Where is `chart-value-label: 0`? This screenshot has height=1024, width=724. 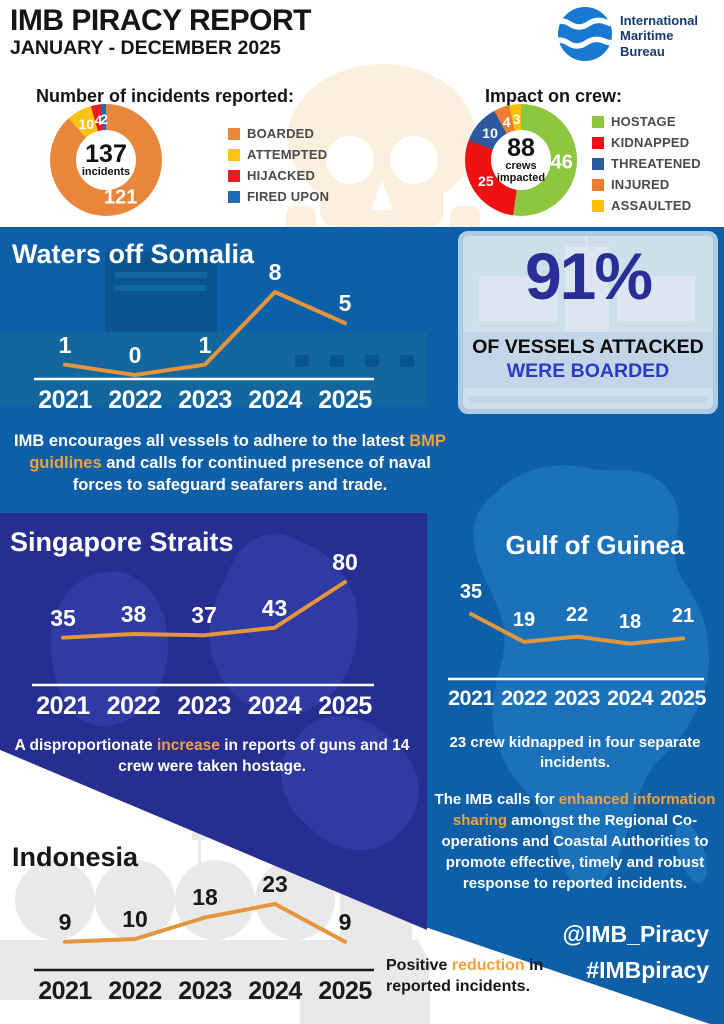 chart-value-label: 0 is located at coordinates (135, 355).